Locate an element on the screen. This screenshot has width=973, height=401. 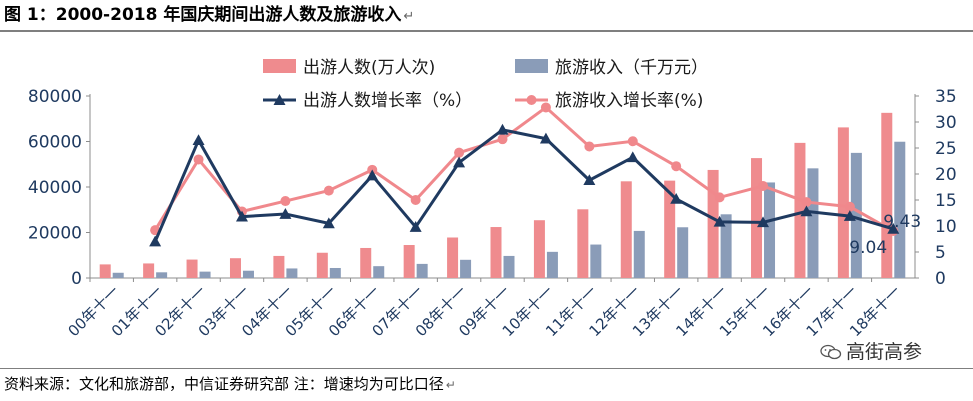
legend-item-revenue-growth-marker is located at coordinates (531, 100).